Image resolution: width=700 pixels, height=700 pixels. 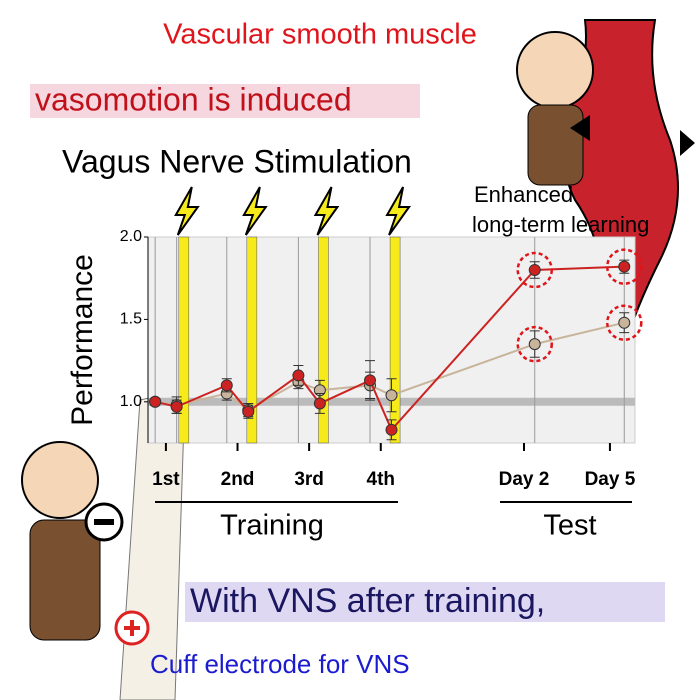 I want to click on subtitle: vasomotion is induced, so click(x=193, y=99).